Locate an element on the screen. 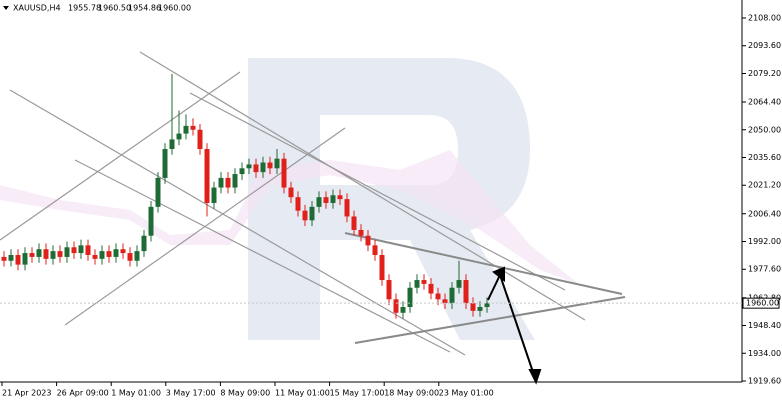 The width and height of the screenshot is (782, 402). high: 1960.50 is located at coordinates (114, 8).